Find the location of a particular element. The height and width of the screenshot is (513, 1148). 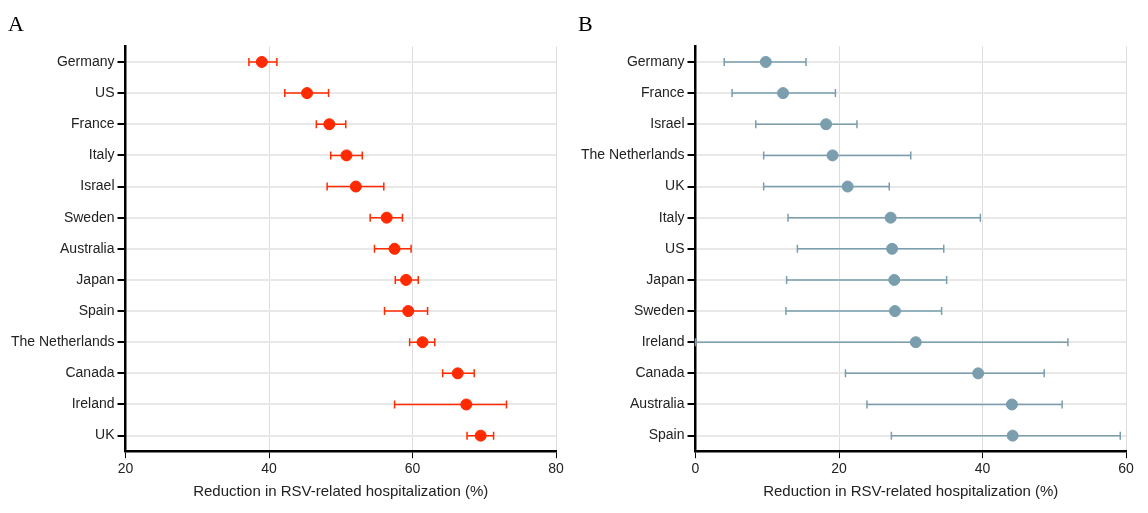

x-tick-label: 0 is located at coordinates (695, 468).